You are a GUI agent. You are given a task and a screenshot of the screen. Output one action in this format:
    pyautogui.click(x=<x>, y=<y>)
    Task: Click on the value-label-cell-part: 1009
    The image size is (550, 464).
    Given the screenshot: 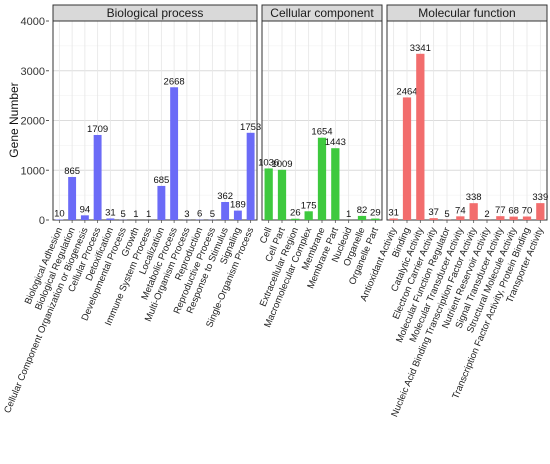 What is the action you would take?
    pyautogui.click(x=281, y=164)
    